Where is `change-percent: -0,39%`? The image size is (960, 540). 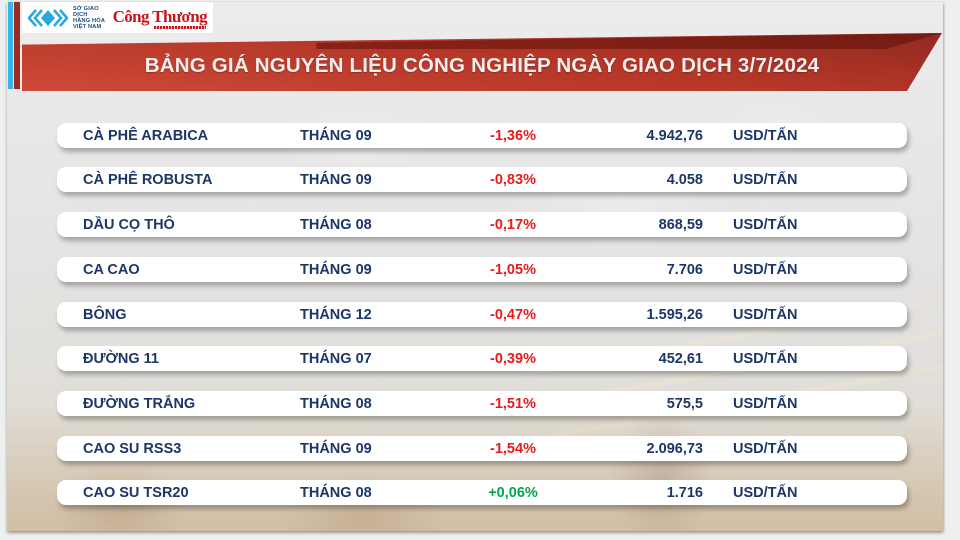 change-percent: -0,39% is located at coordinates (513, 358).